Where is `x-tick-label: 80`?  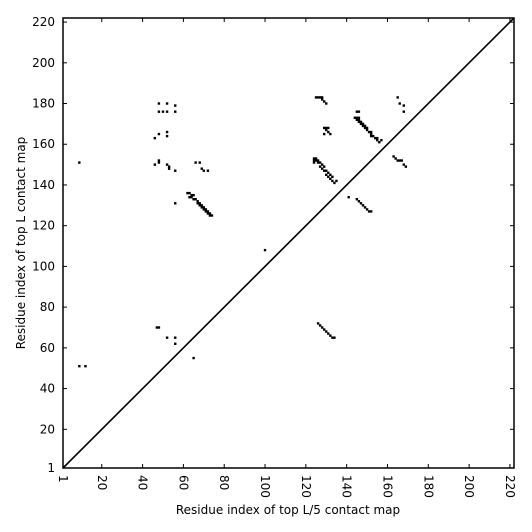 x-tick-label: 80 is located at coordinates (224, 482).